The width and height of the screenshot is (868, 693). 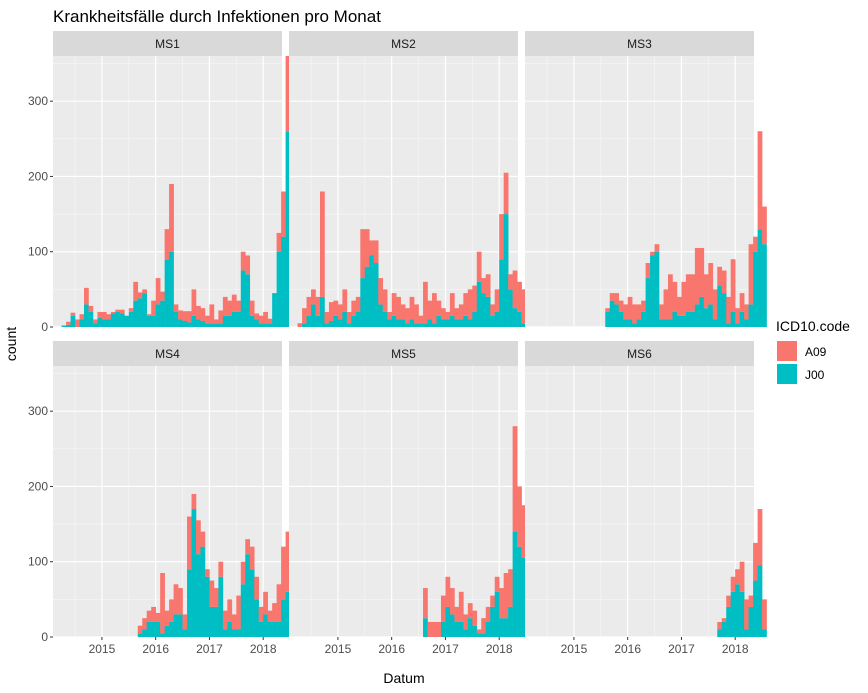 I want to click on legend-key-j00, so click(x=787, y=374).